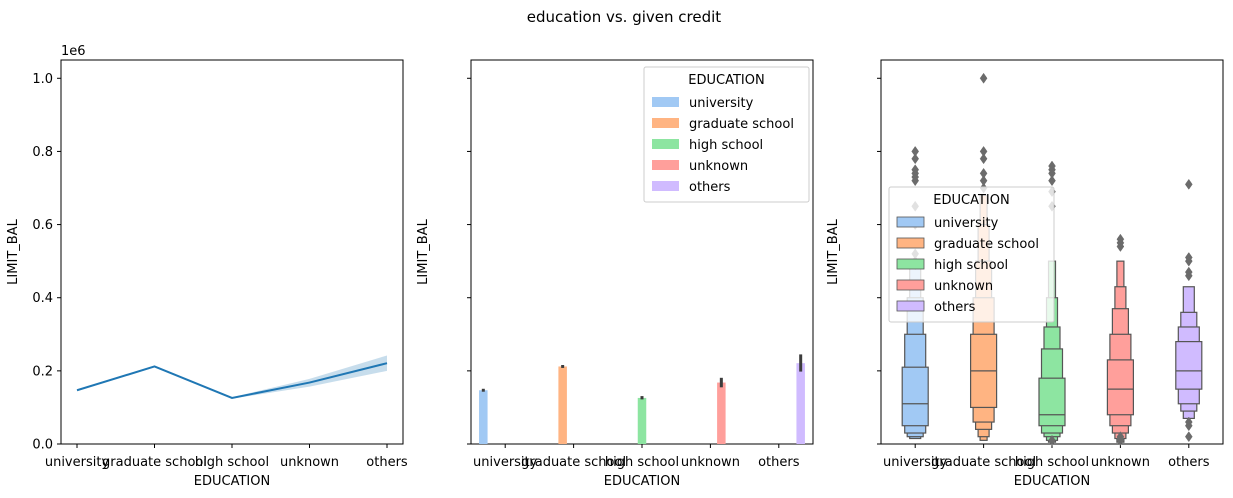 The height and width of the screenshot is (498, 1233). I want to click on y-tick-label: 0.4, so click(42, 298).